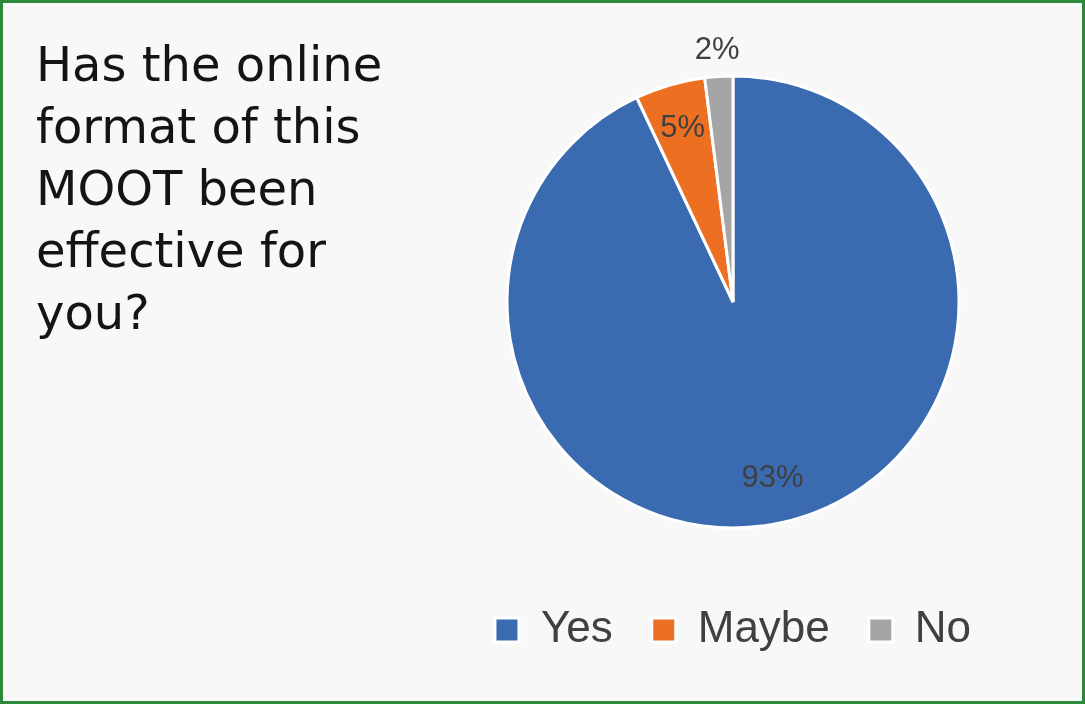  Describe the element at coordinates (576, 627) in the screenshot. I see `legend-label: Yes` at that location.